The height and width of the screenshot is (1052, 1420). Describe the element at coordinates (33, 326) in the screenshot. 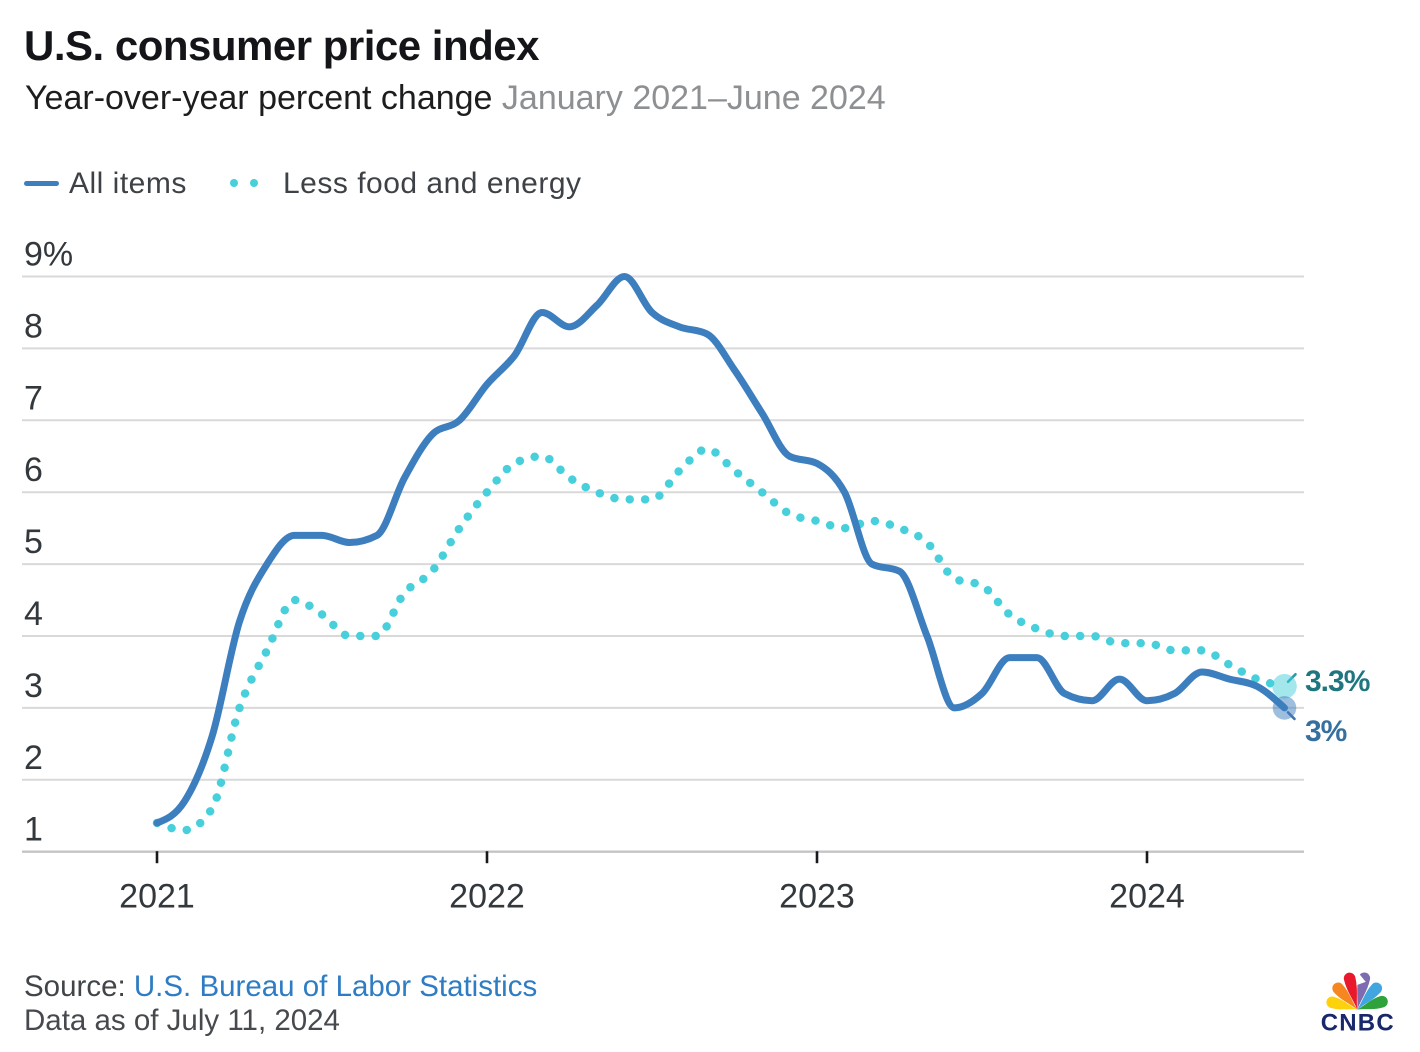

I see `svg-text: 8` at that location.